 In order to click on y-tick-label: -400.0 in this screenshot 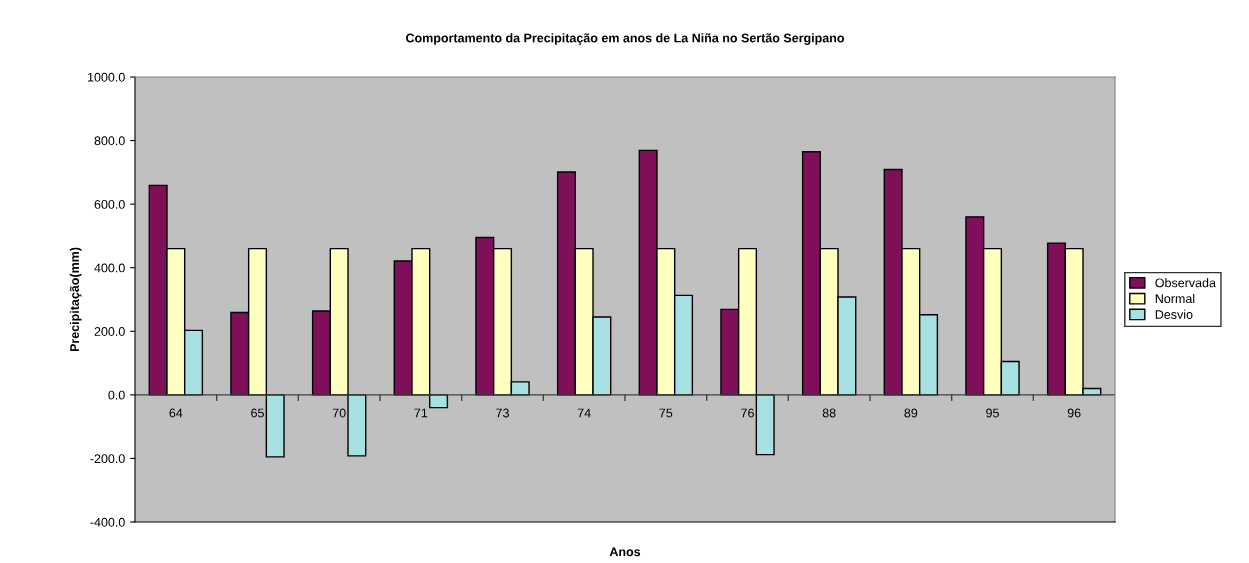, I will do `click(107, 522)`.